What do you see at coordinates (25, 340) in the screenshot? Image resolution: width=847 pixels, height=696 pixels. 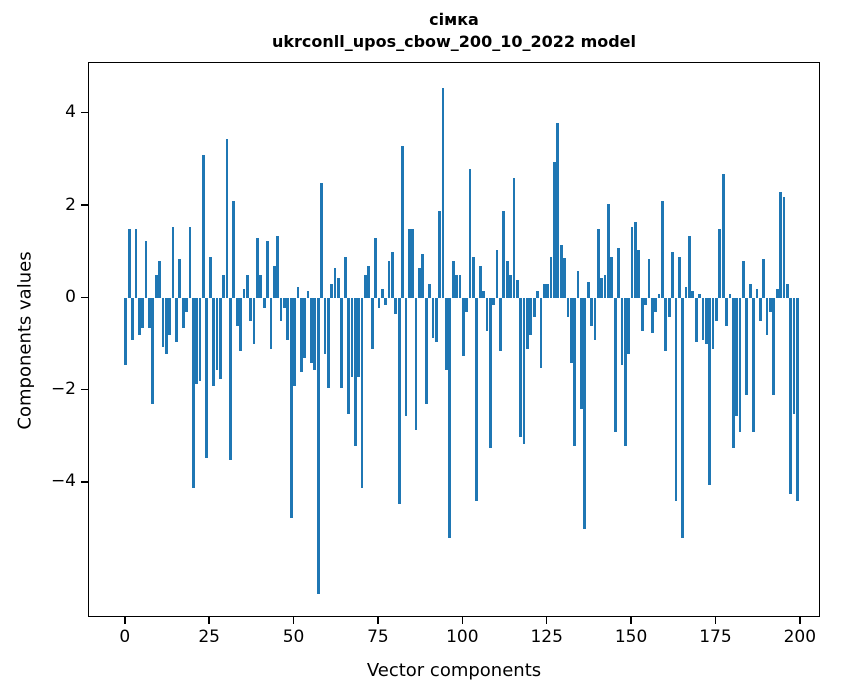 I see `y-axis-label: Components values` at bounding box center [25, 340].